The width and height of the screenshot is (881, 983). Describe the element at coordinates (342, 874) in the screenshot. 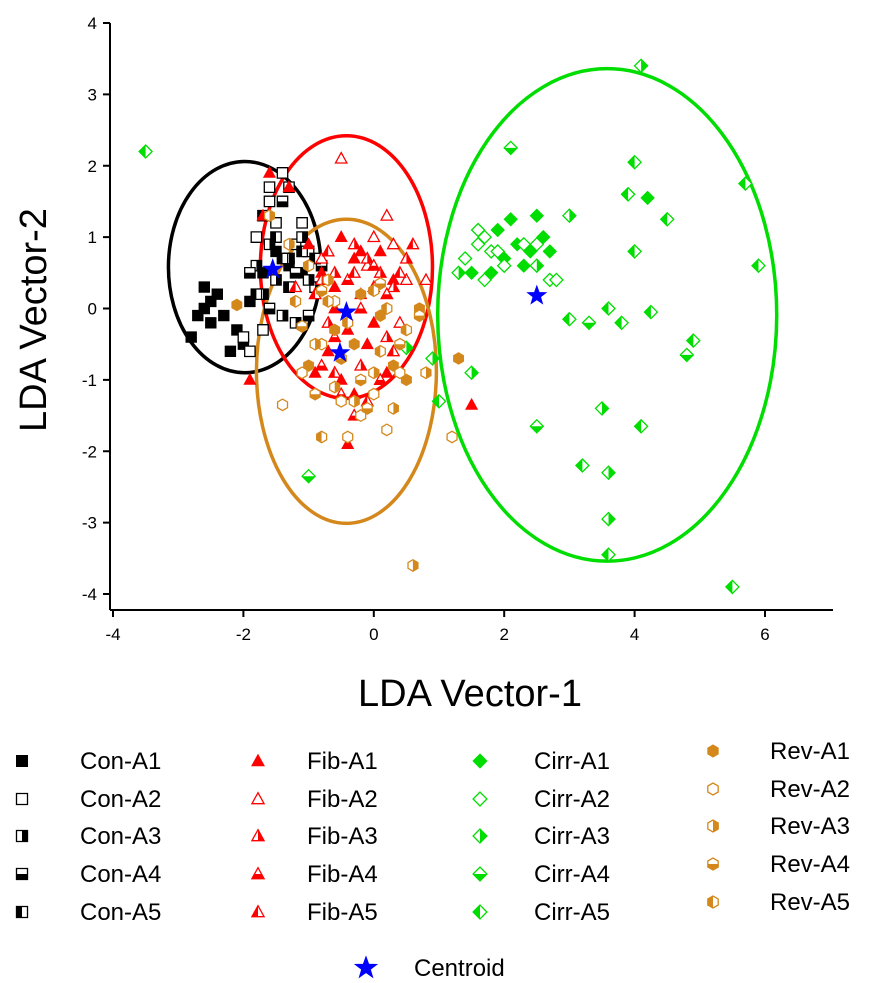

I see `legend-label-fib-a4: Fib-A4` at that location.